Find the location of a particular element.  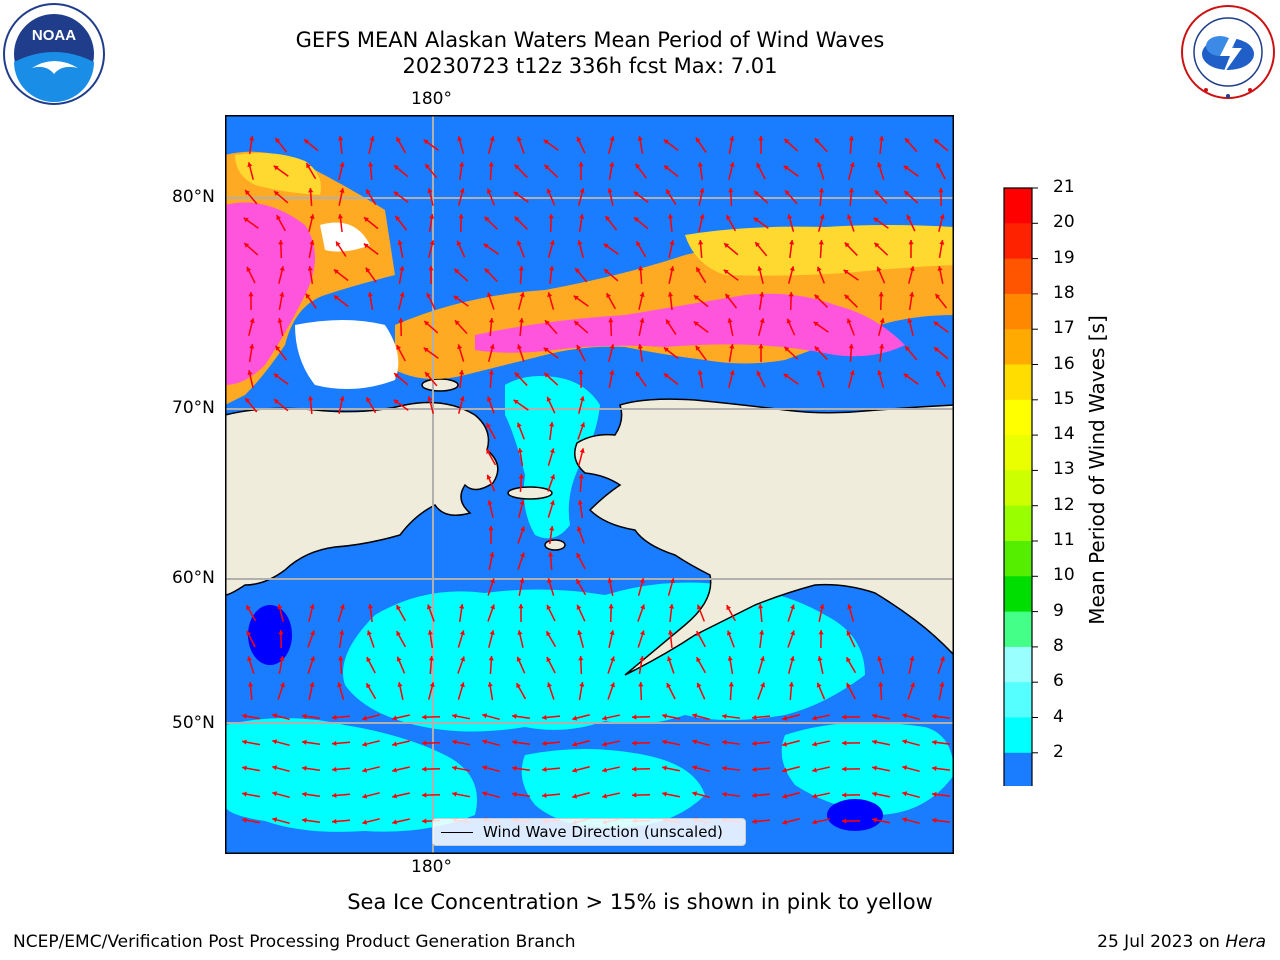

lat-label-50: 50°N is located at coordinates (193, 723).